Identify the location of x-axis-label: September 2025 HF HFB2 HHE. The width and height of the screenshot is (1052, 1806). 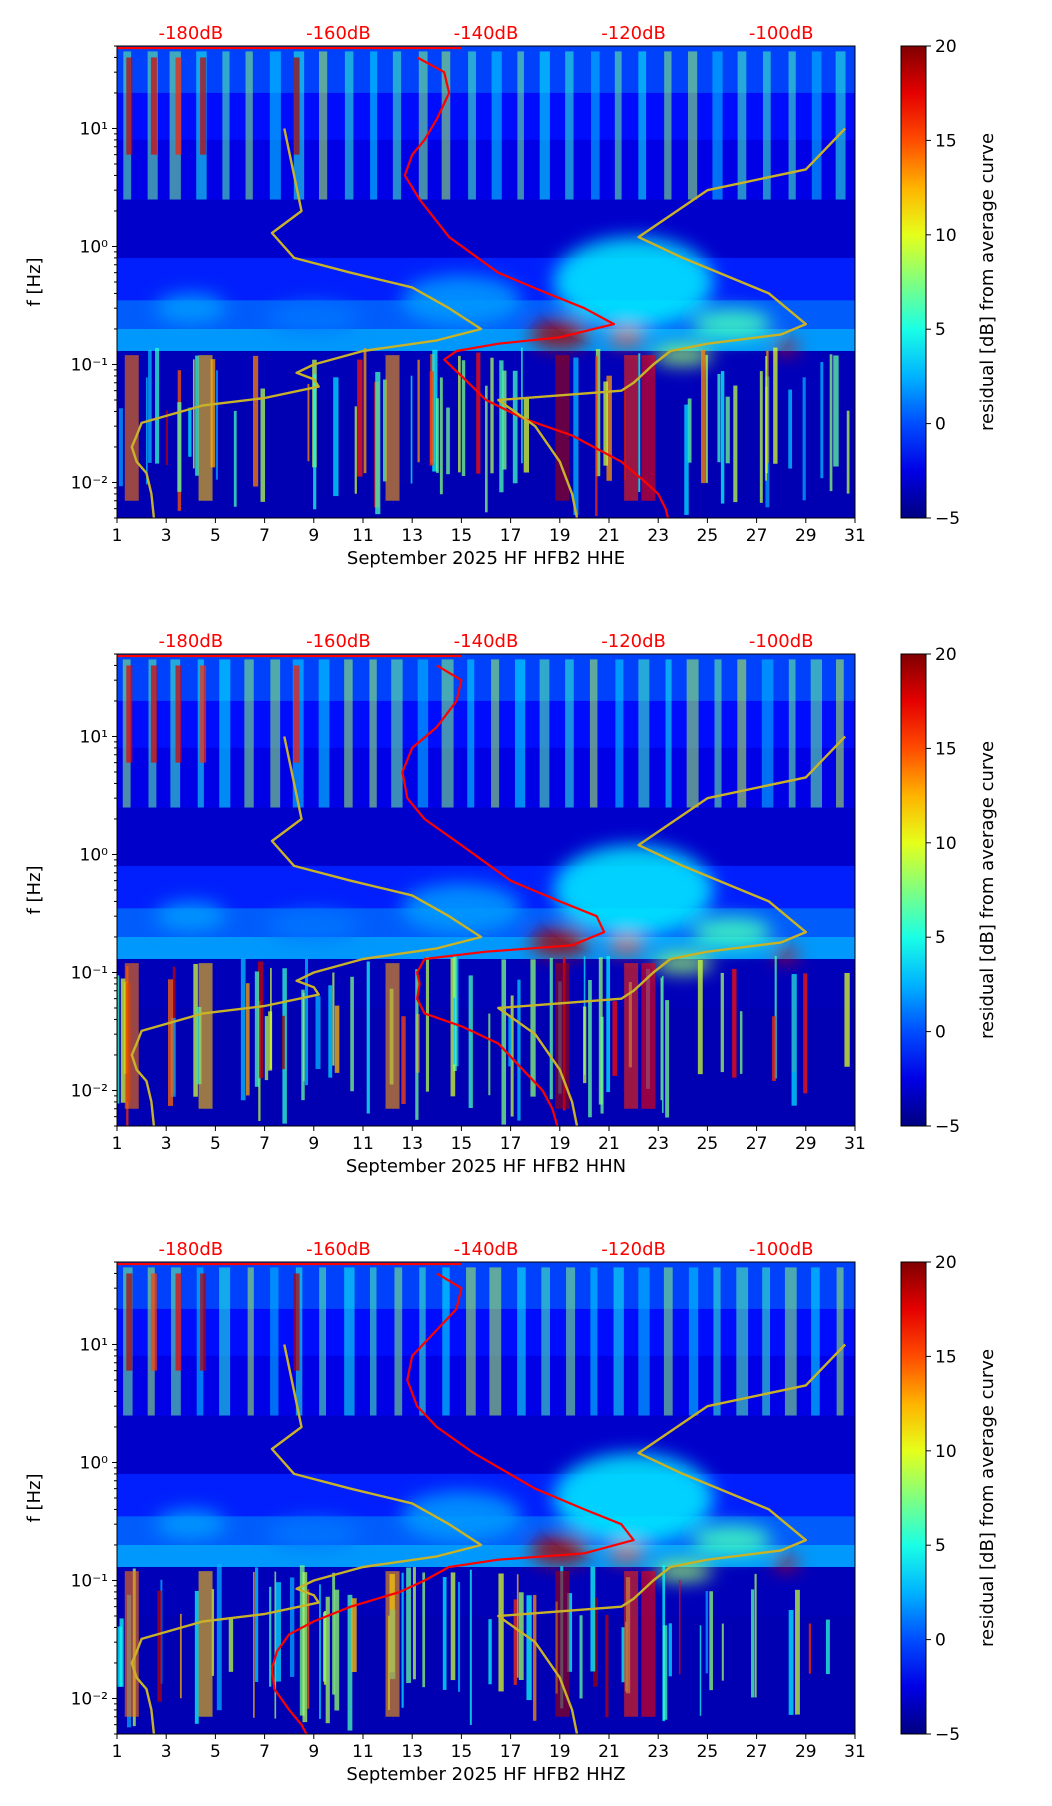
(486, 558).